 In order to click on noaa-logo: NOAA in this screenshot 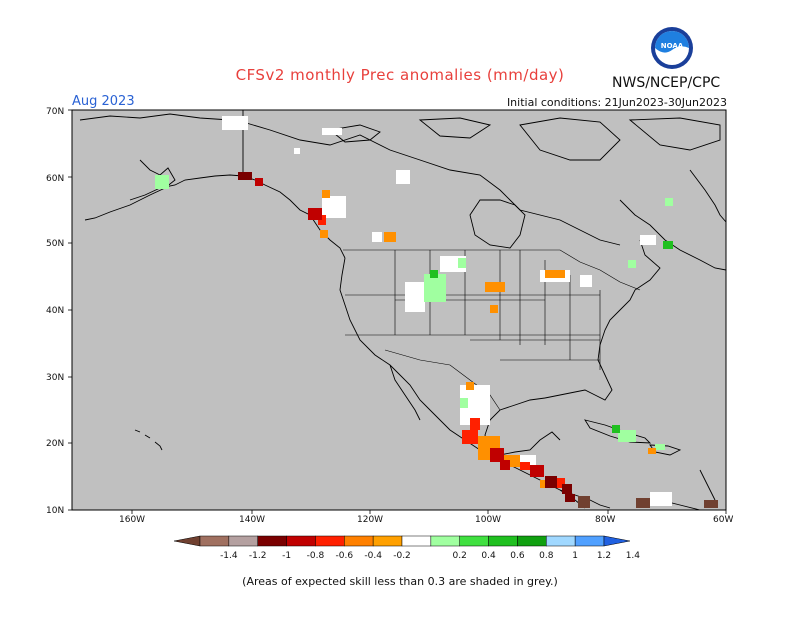, I will do `click(672, 48)`.